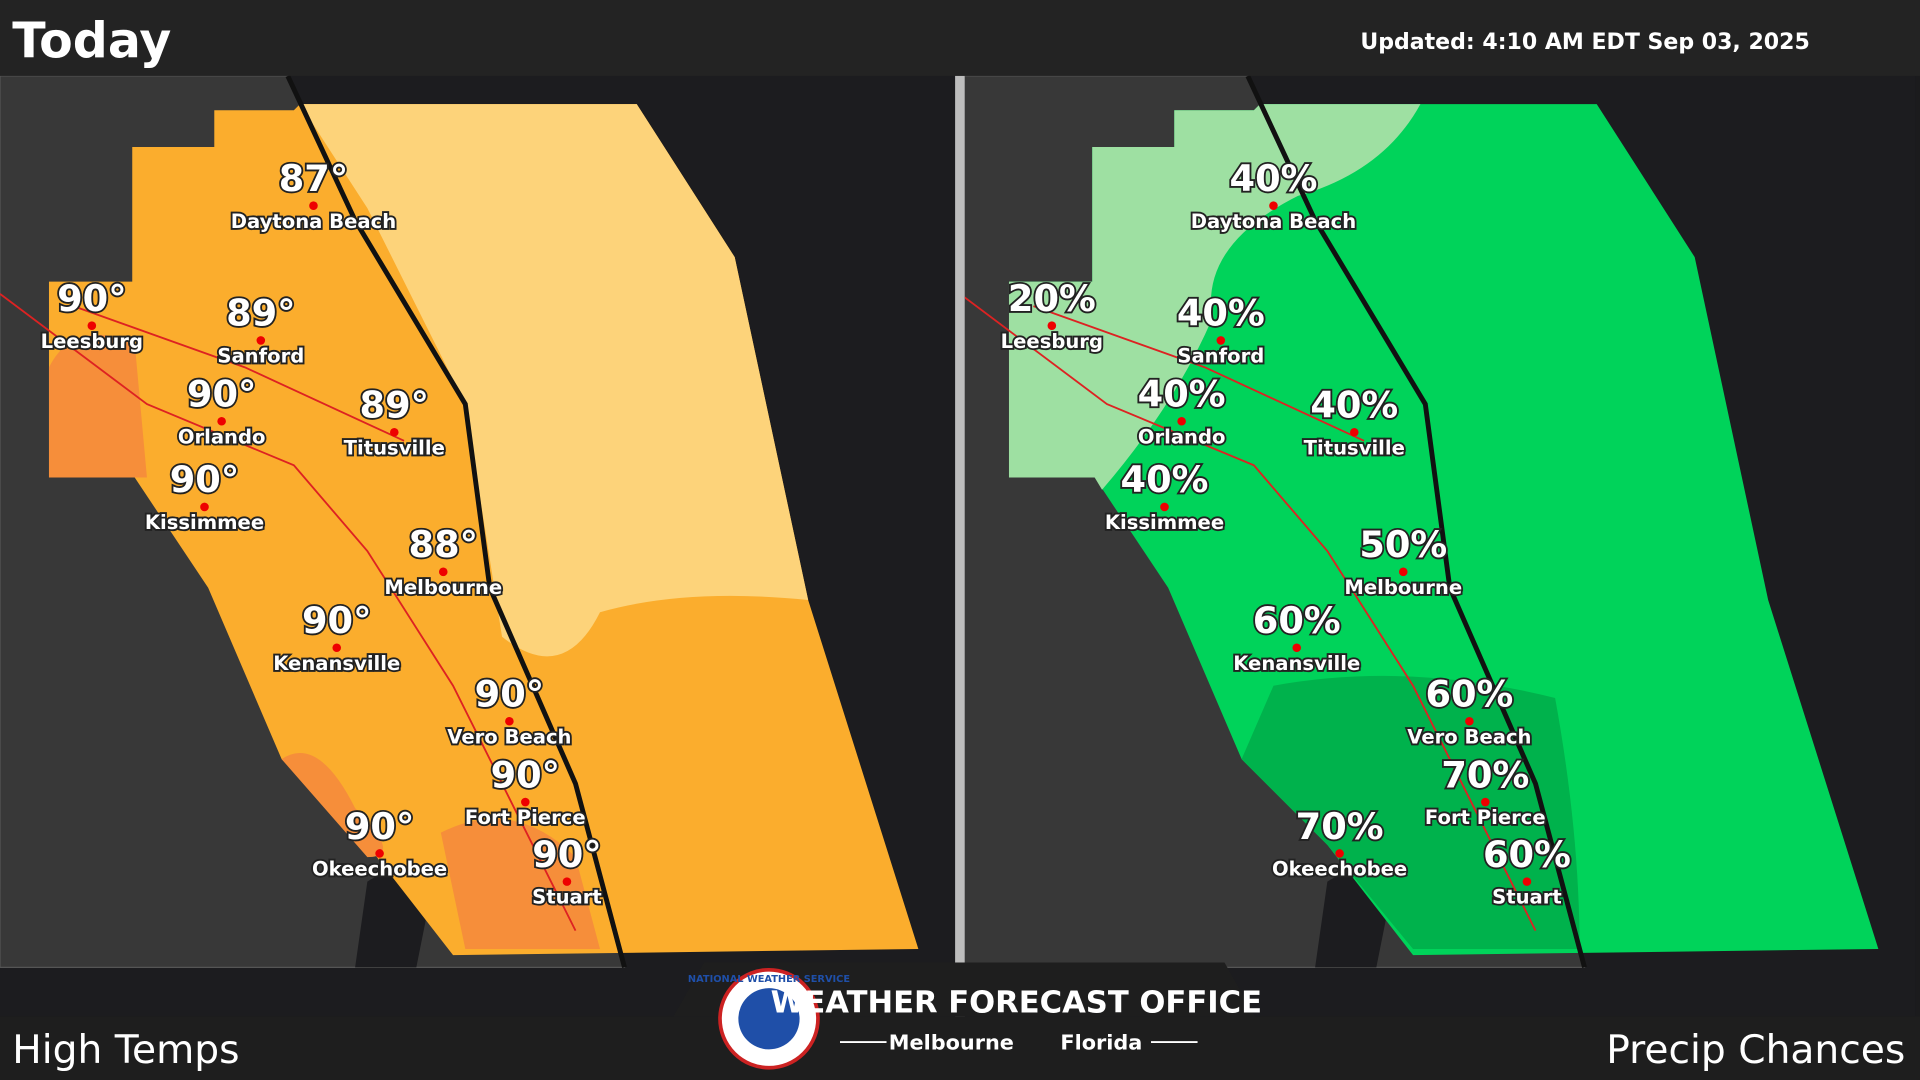 This screenshot has width=1920, height=1080. What do you see at coordinates (951, 1042) in the screenshot?
I see `office-city: Melbourne` at bounding box center [951, 1042].